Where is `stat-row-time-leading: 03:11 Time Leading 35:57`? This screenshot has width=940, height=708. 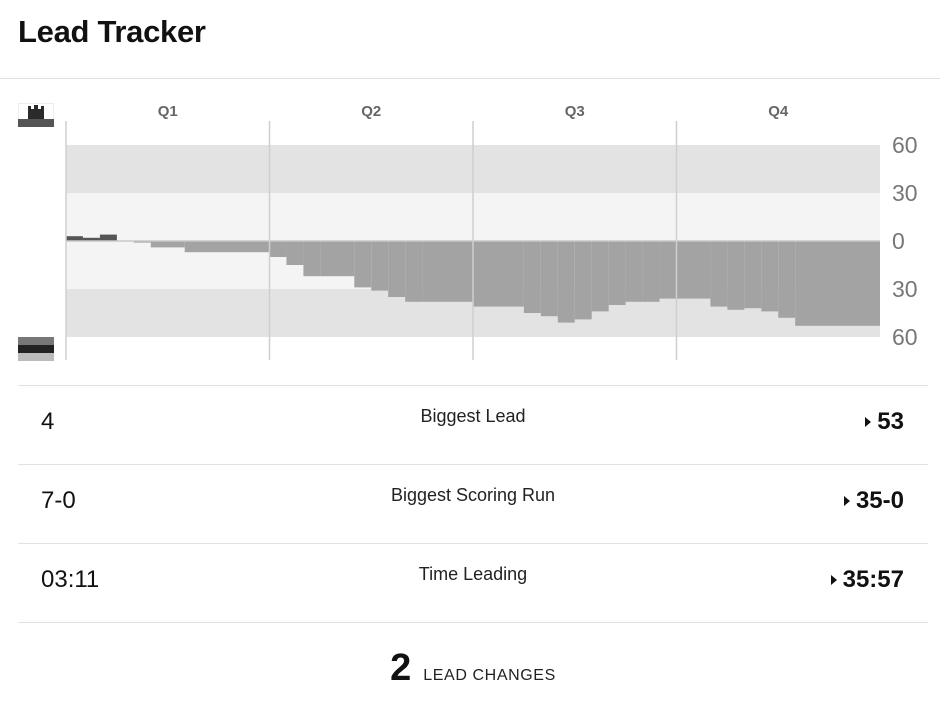
stat-row-time-leading: 03:11 Time Leading 35:57 is located at coordinates (473, 582).